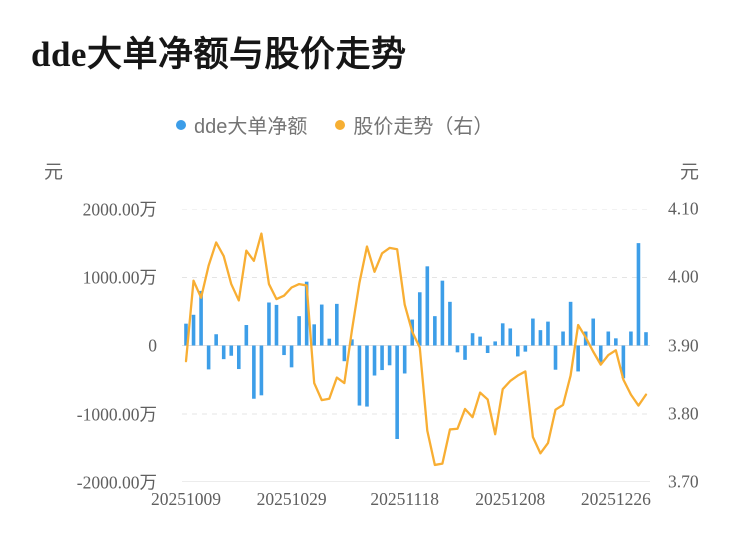 Image resolution: width=750 pixels, height=558 pixels. Describe the element at coordinates (690, 172) in the screenshot. I see `right-axis-unit: 元` at that location.